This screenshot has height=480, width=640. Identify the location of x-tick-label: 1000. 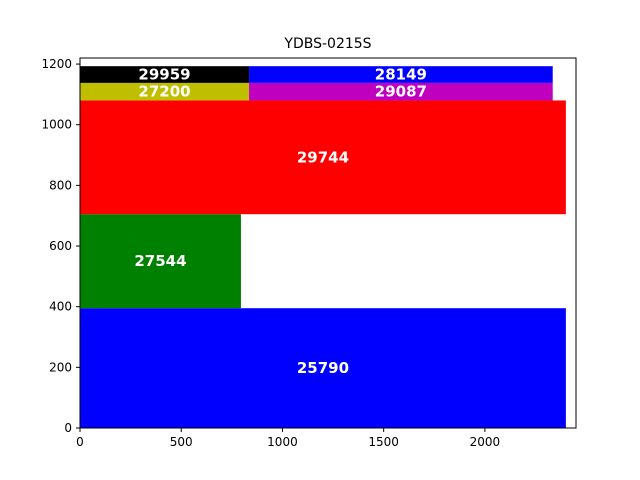
(282, 442).